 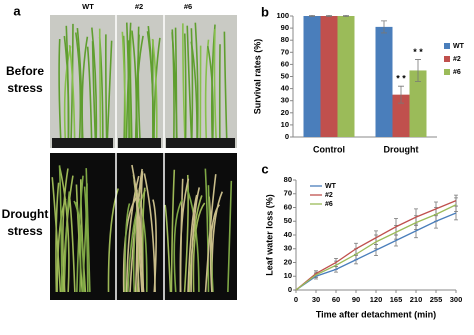 What do you see at coordinates (257, 77) in the screenshot?
I see `y-axis-title: Survival rates (%)` at bounding box center [257, 77].